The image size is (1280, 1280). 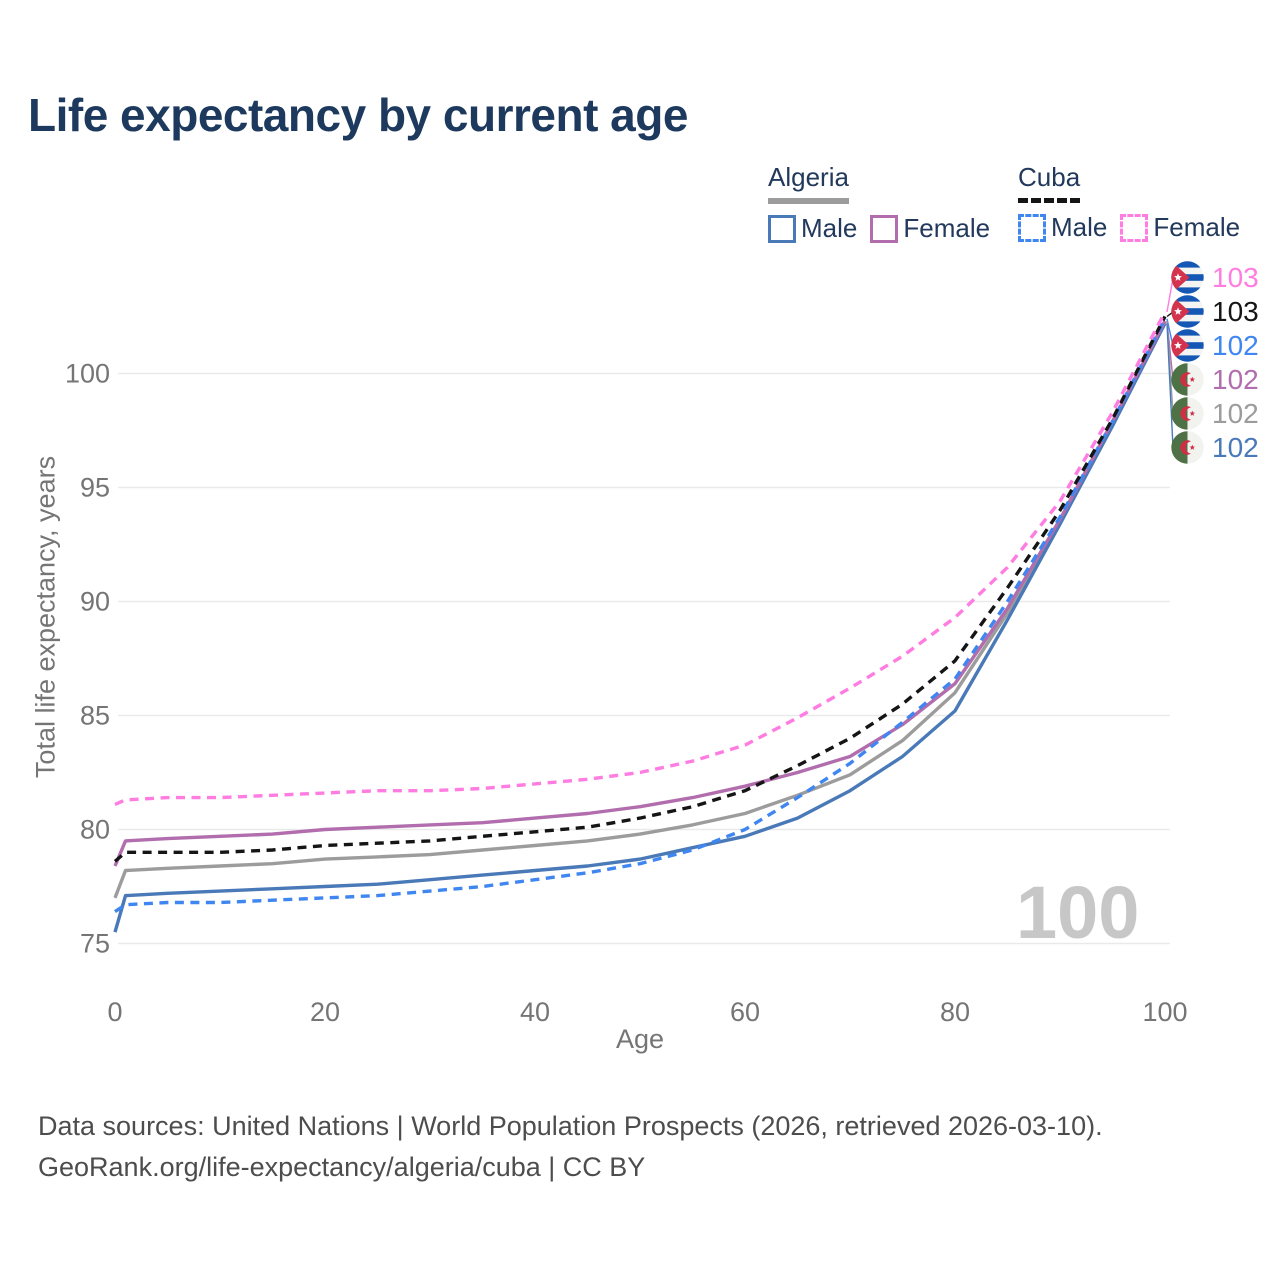 What do you see at coordinates (95, 830) in the screenshot?
I see `y-tick-label: 80` at bounding box center [95, 830].